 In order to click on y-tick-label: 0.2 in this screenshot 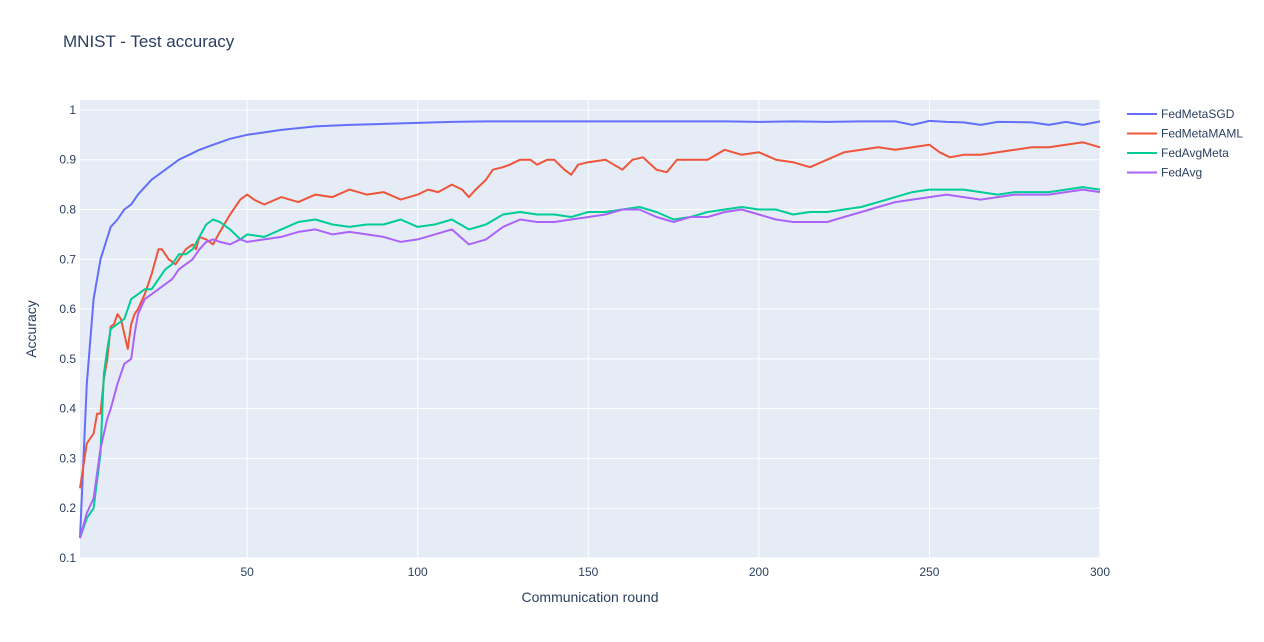, I will do `click(67, 508)`.